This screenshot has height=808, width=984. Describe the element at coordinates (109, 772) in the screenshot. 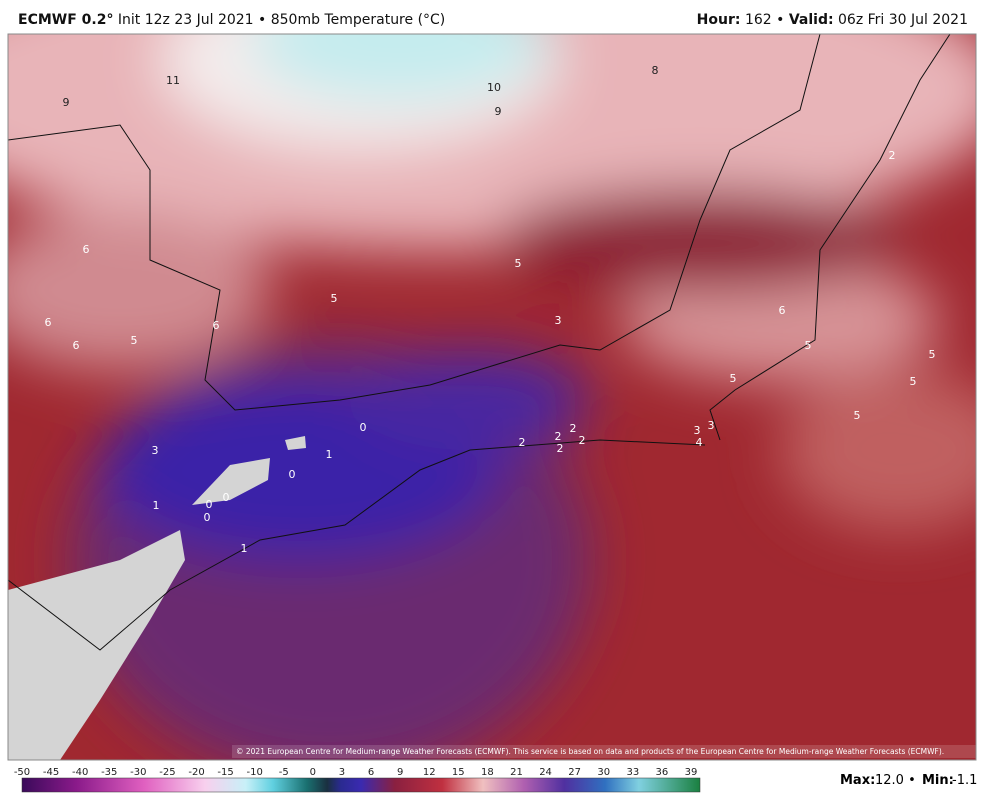

I see `colorbar-tick-label: -35` at that location.